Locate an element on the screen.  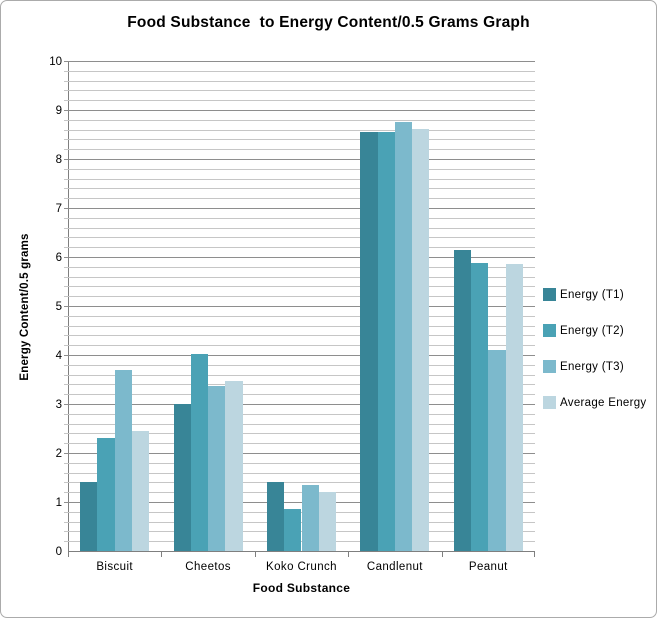
legend-label: Energy (T3) is located at coordinates (592, 366).